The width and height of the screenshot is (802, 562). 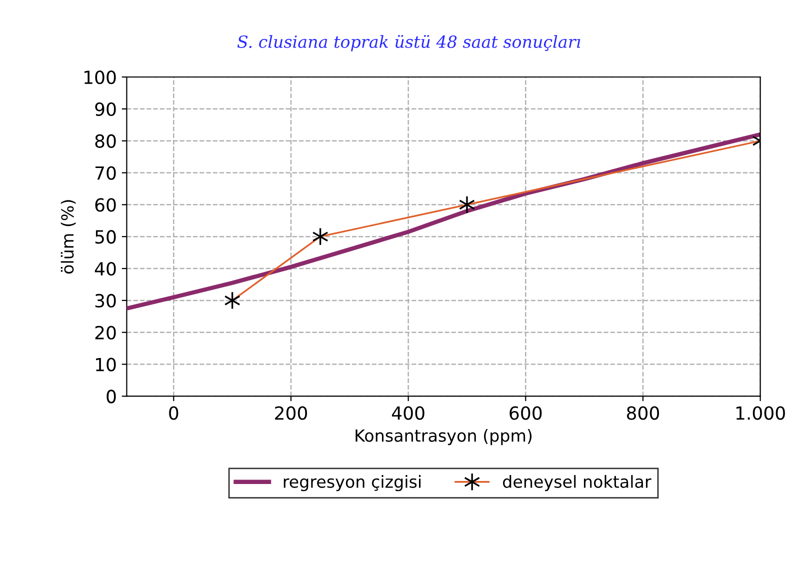 I want to click on y-axis-title: ölüm (%), so click(x=68, y=237).